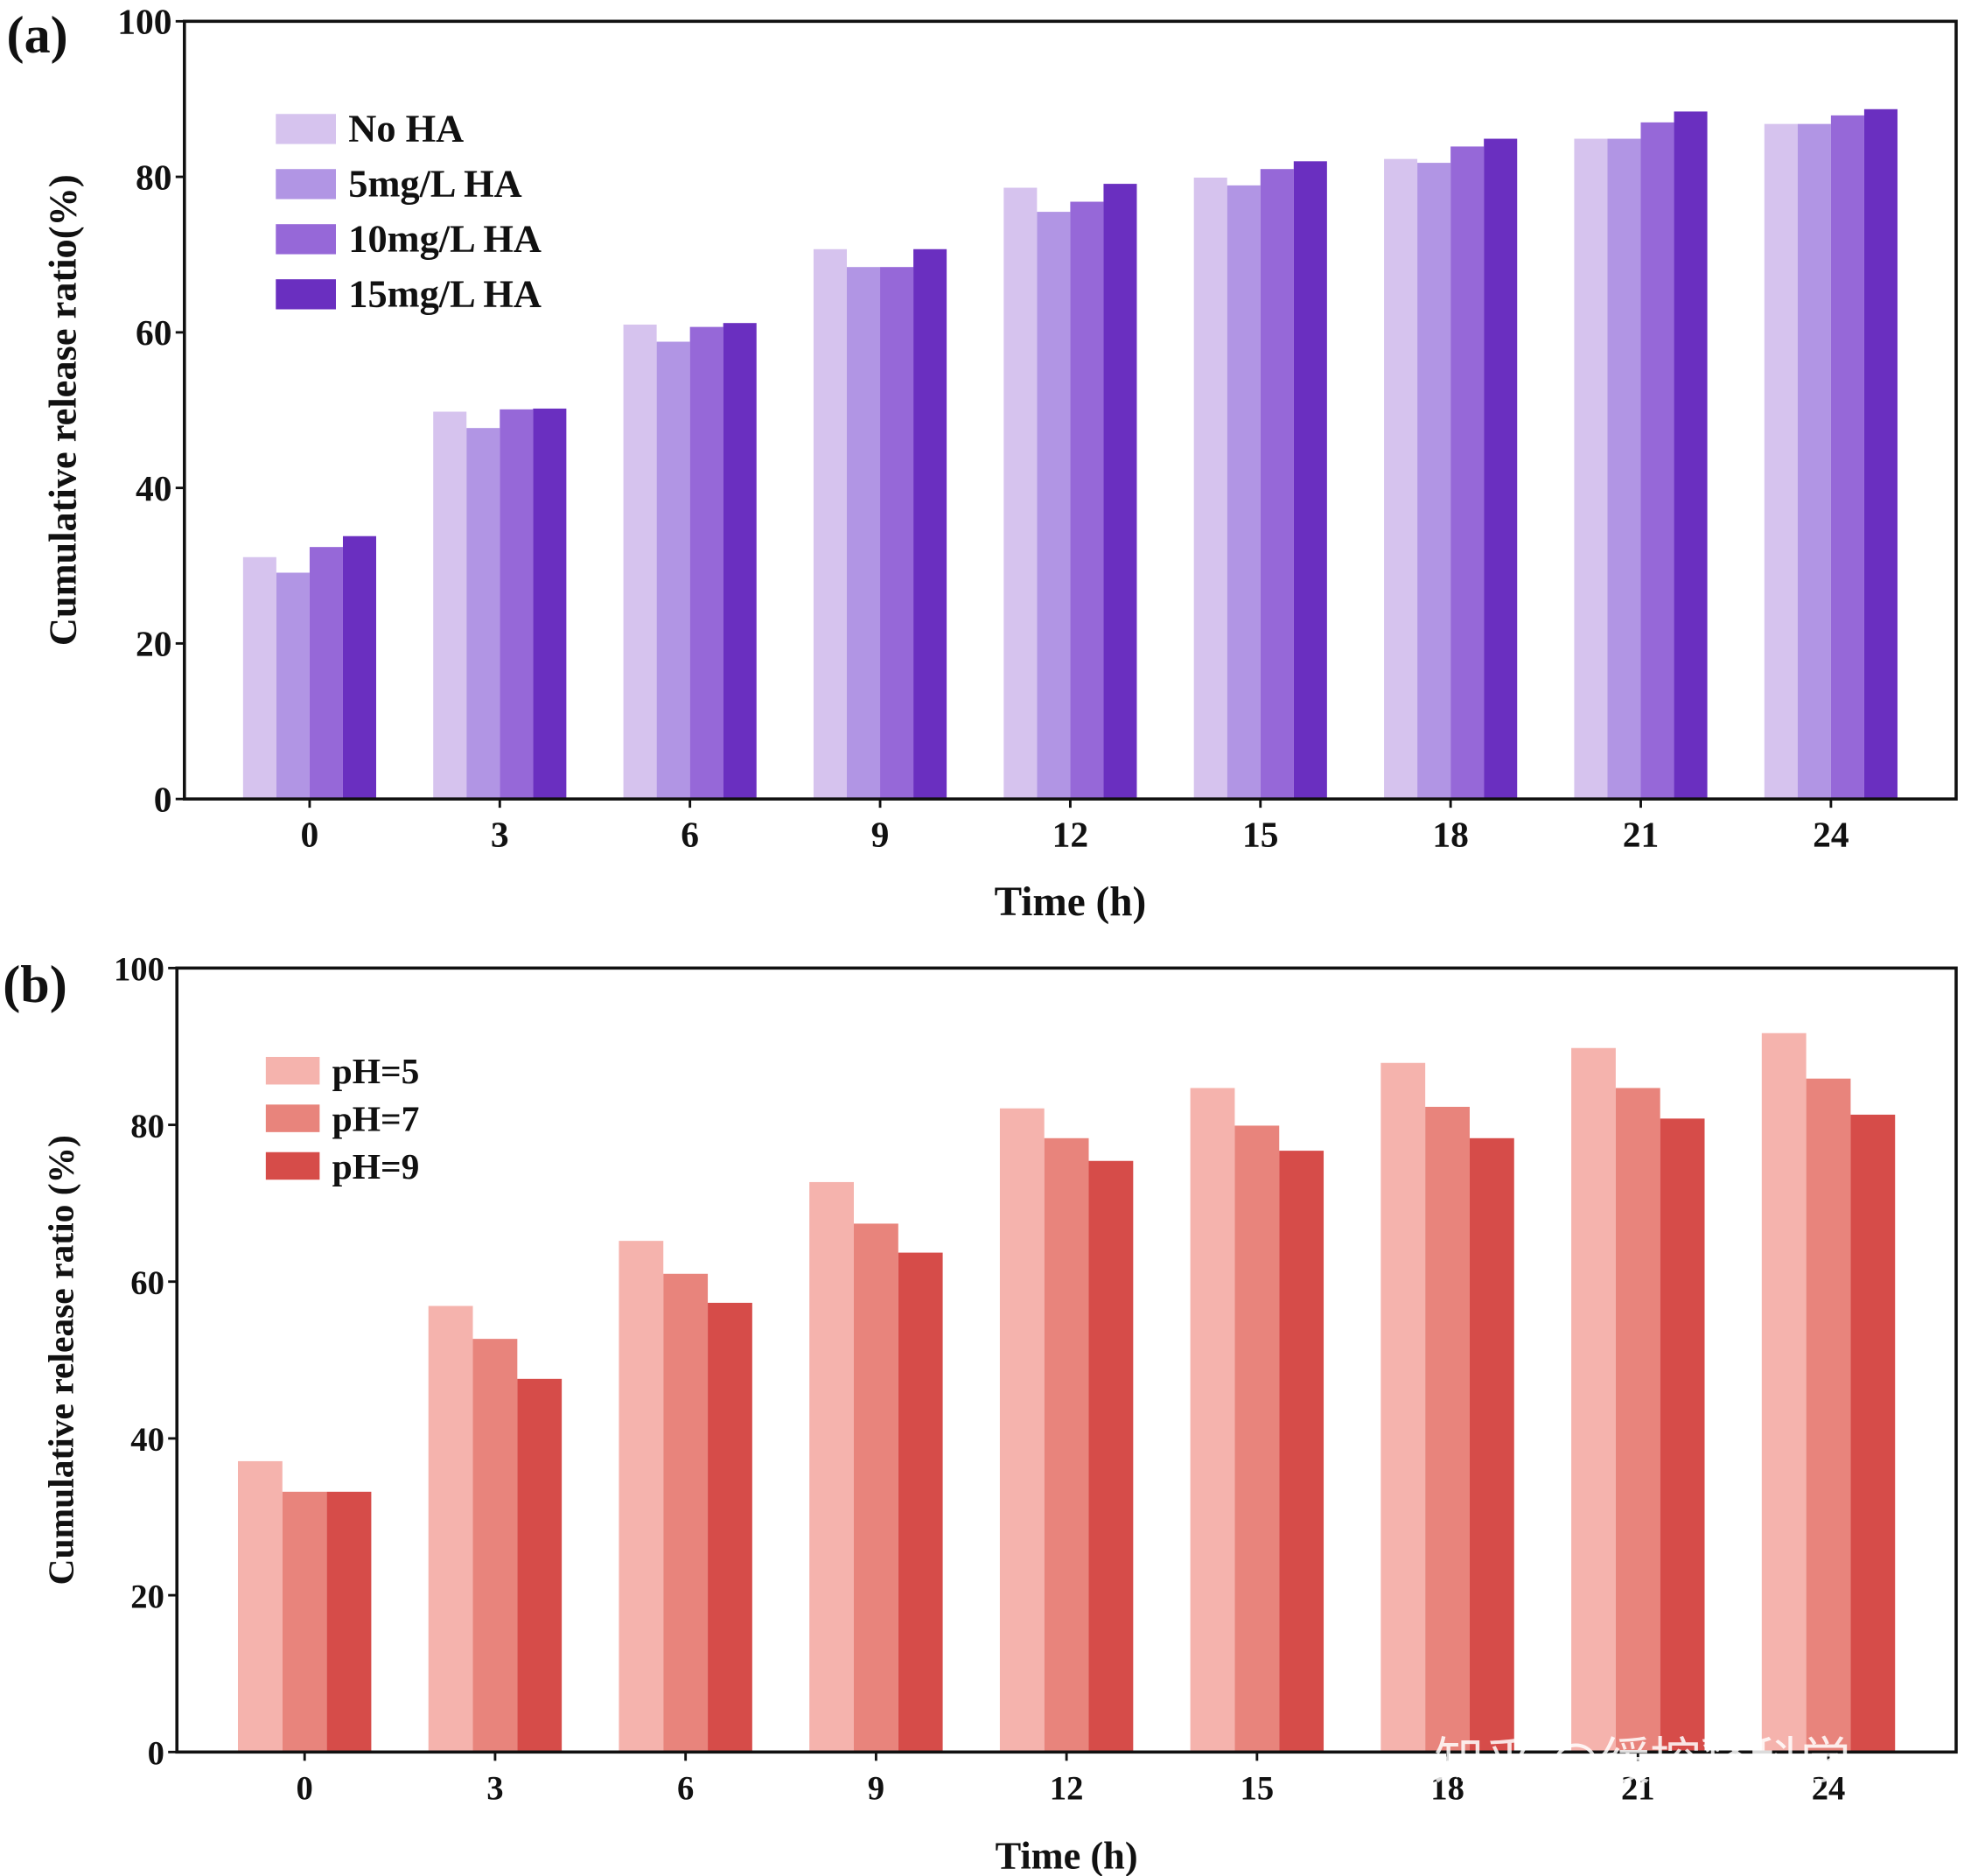  Describe the element at coordinates (376, 1071) in the screenshot. I see `legend-label: pH=5` at that location.